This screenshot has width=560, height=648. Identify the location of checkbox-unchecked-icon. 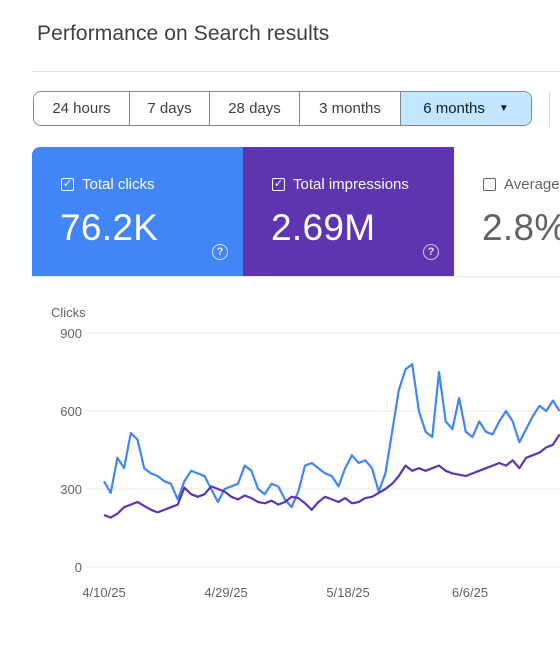
(489, 184).